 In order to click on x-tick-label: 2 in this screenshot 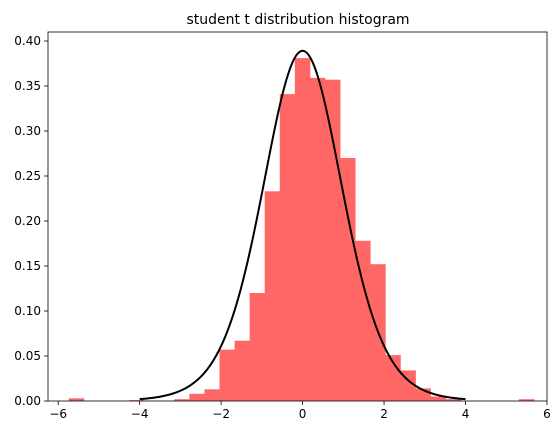, I will do `click(384, 414)`.